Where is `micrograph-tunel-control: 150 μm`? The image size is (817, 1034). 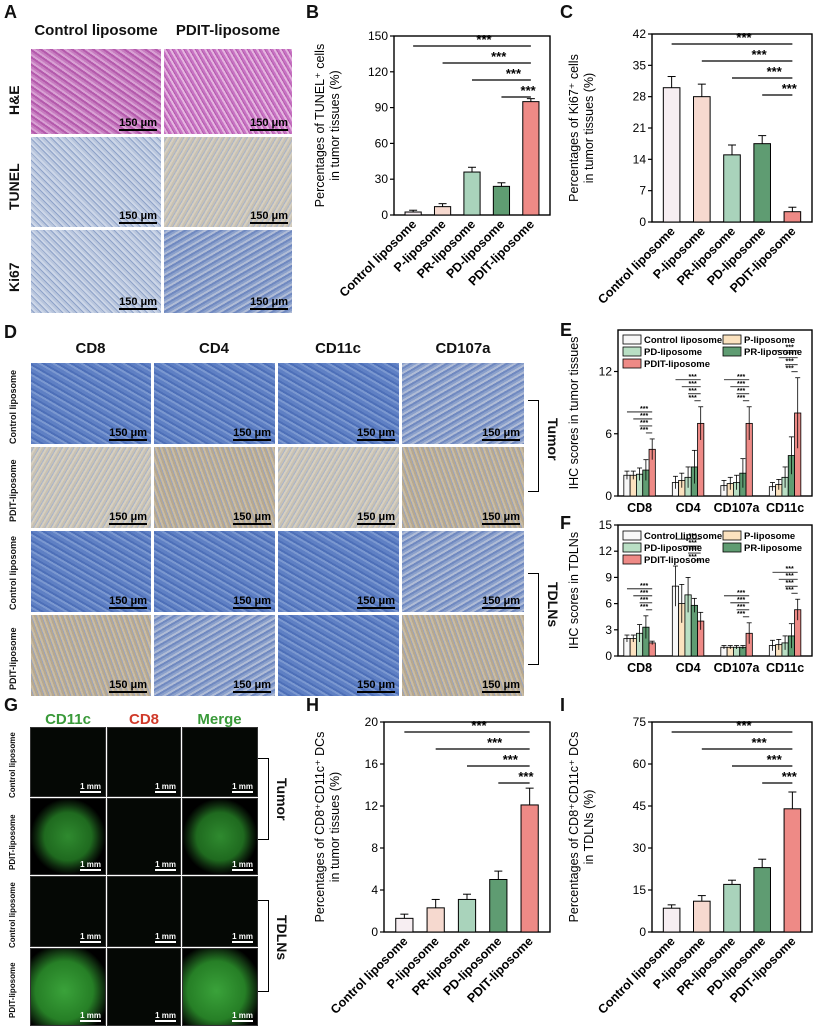
micrograph-tunel-control: 150 μm is located at coordinates (96, 182).